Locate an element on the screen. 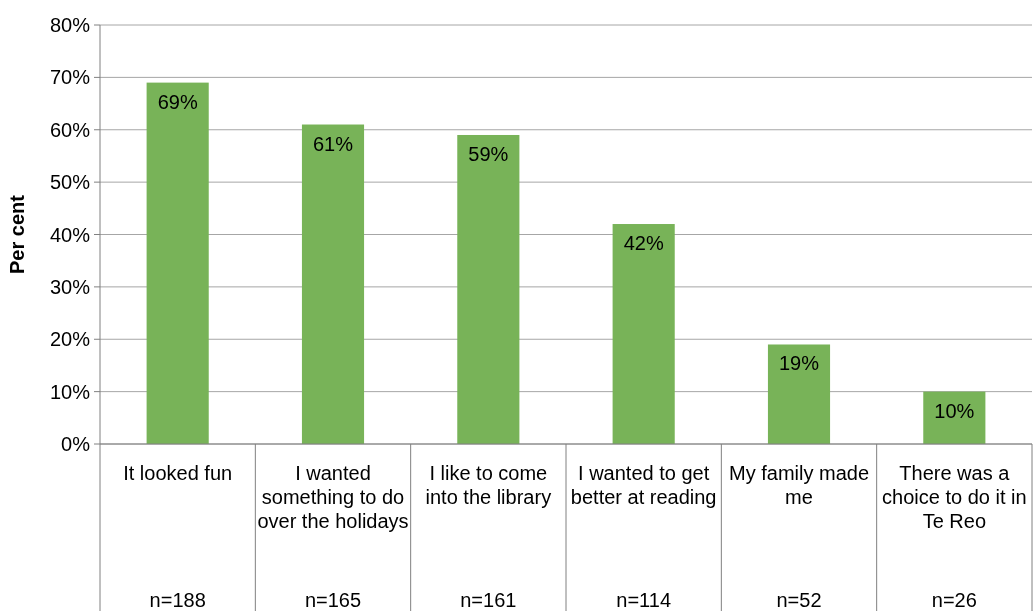  y-tick-label: 70% is located at coordinates (70, 77).